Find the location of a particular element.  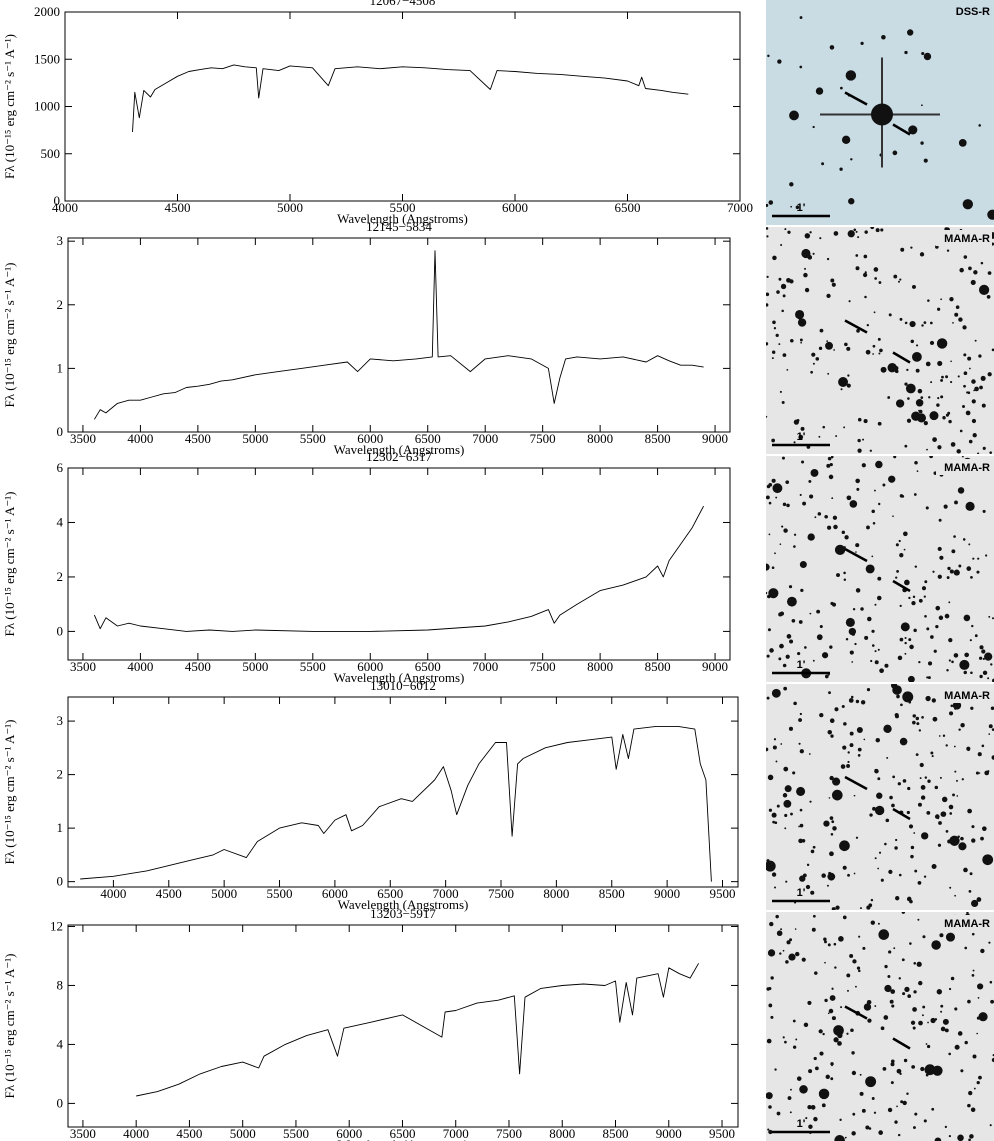

x-tick-label: 7000 is located at coordinates (446, 893).